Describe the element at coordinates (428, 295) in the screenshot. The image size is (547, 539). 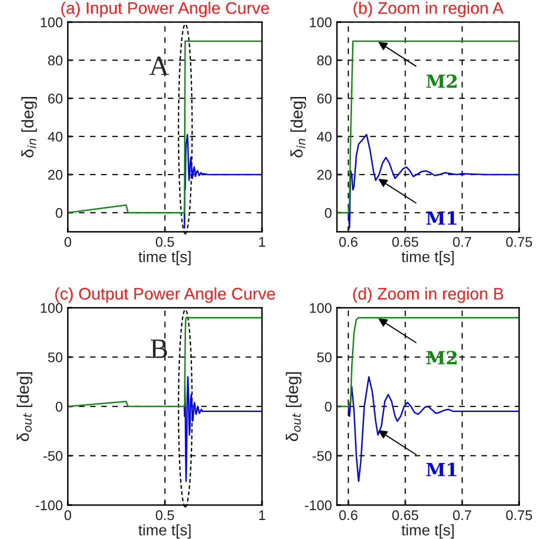
I see `chart-title: (d) Zoom in region B` at that location.